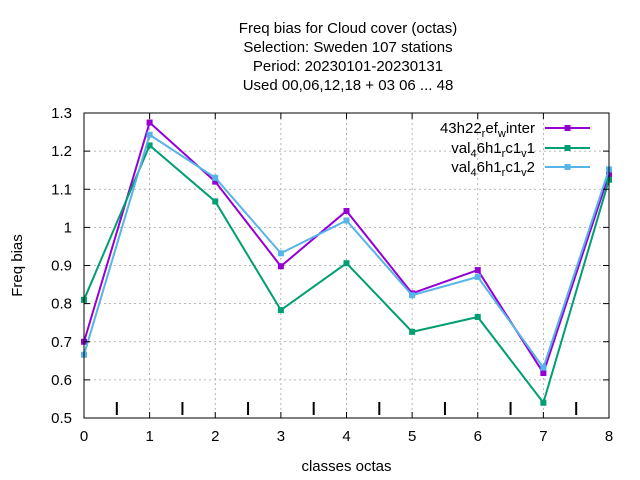 The height and width of the screenshot is (480, 640). What do you see at coordinates (609, 436) in the screenshot?
I see `x-tick-label: 8` at bounding box center [609, 436].